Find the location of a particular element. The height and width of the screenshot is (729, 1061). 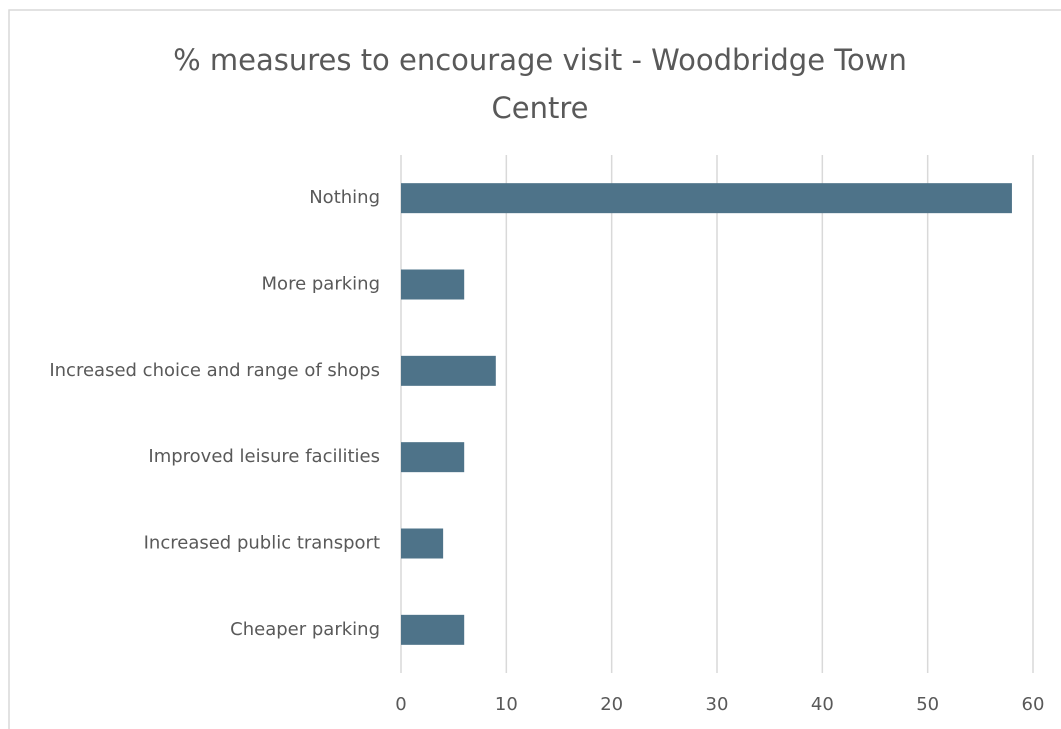

x-tick-label: 10 is located at coordinates (506, 704).